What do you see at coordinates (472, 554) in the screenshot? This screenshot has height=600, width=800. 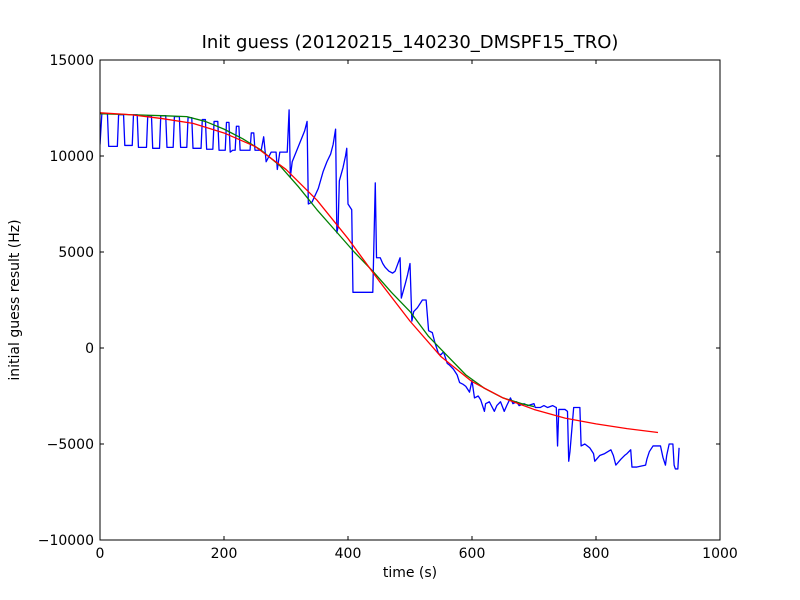 I see `x-tick-label: 600` at bounding box center [472, 554].